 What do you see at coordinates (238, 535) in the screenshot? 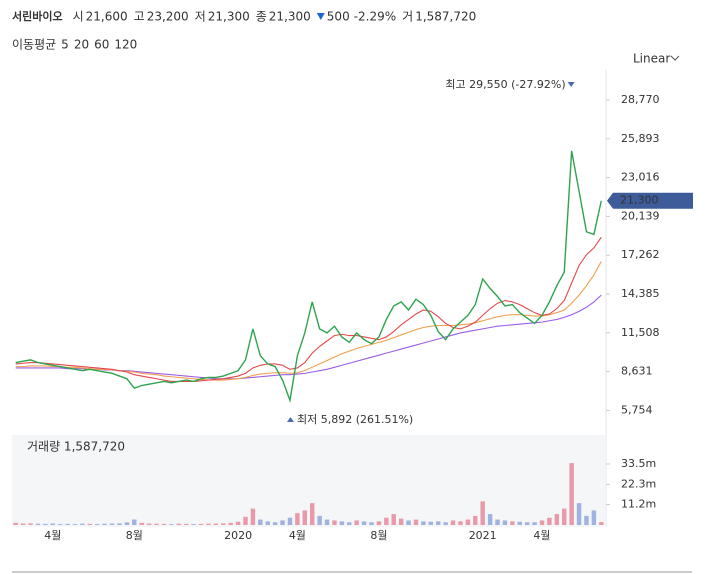
I see `x-tick-label: 2020` at bounding box center [238, 535].